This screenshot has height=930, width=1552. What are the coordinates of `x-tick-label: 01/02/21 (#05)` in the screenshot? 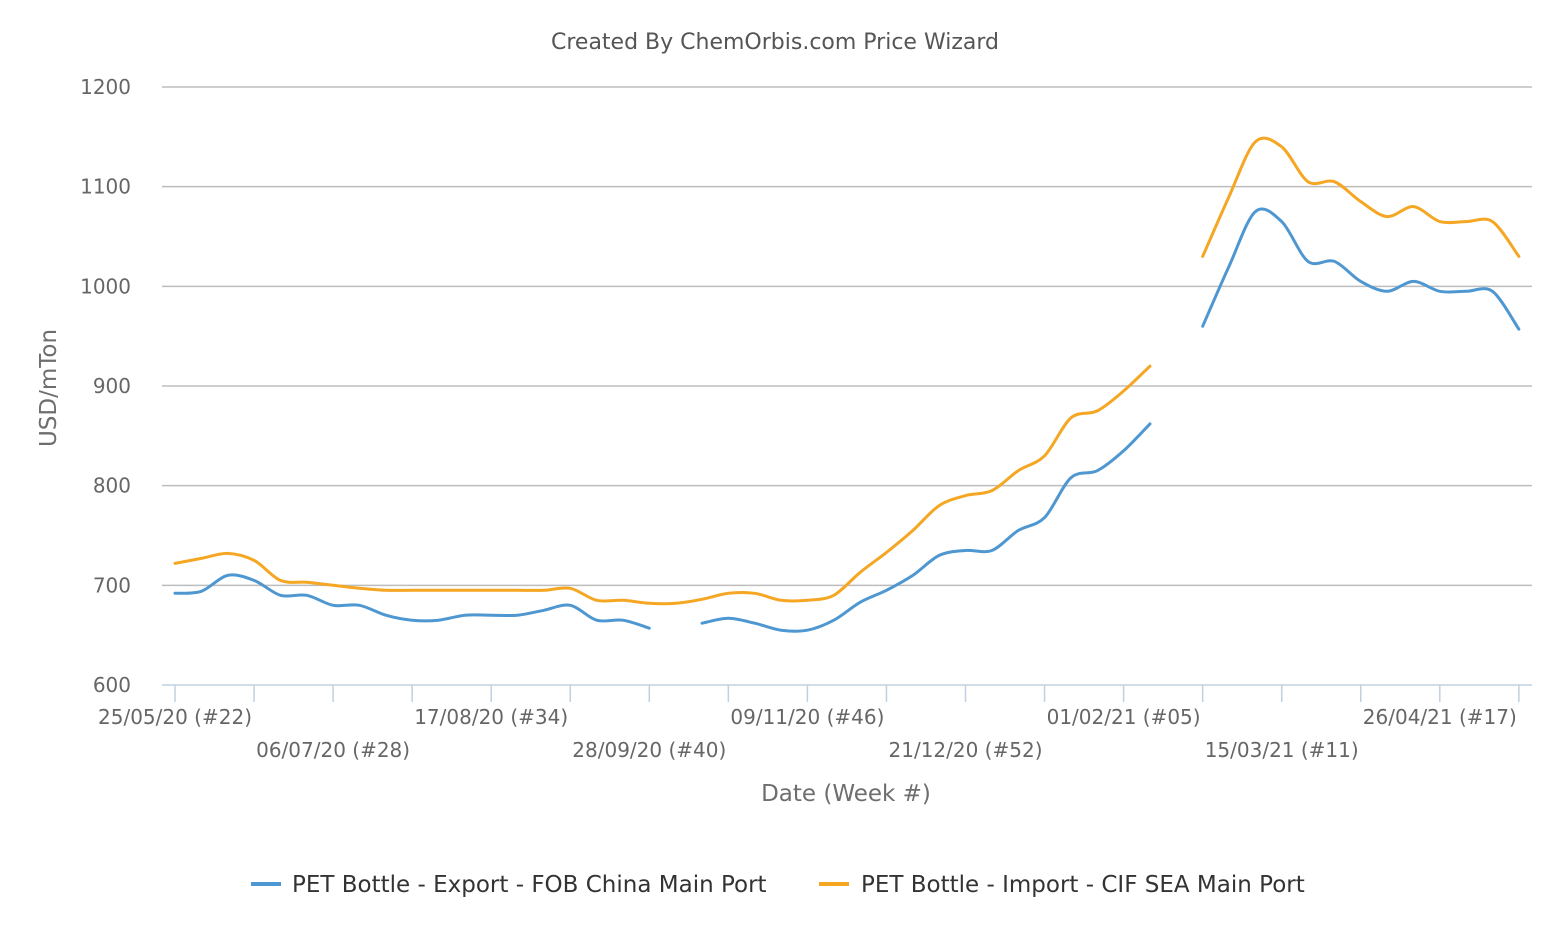 It's located at (1124, 717).